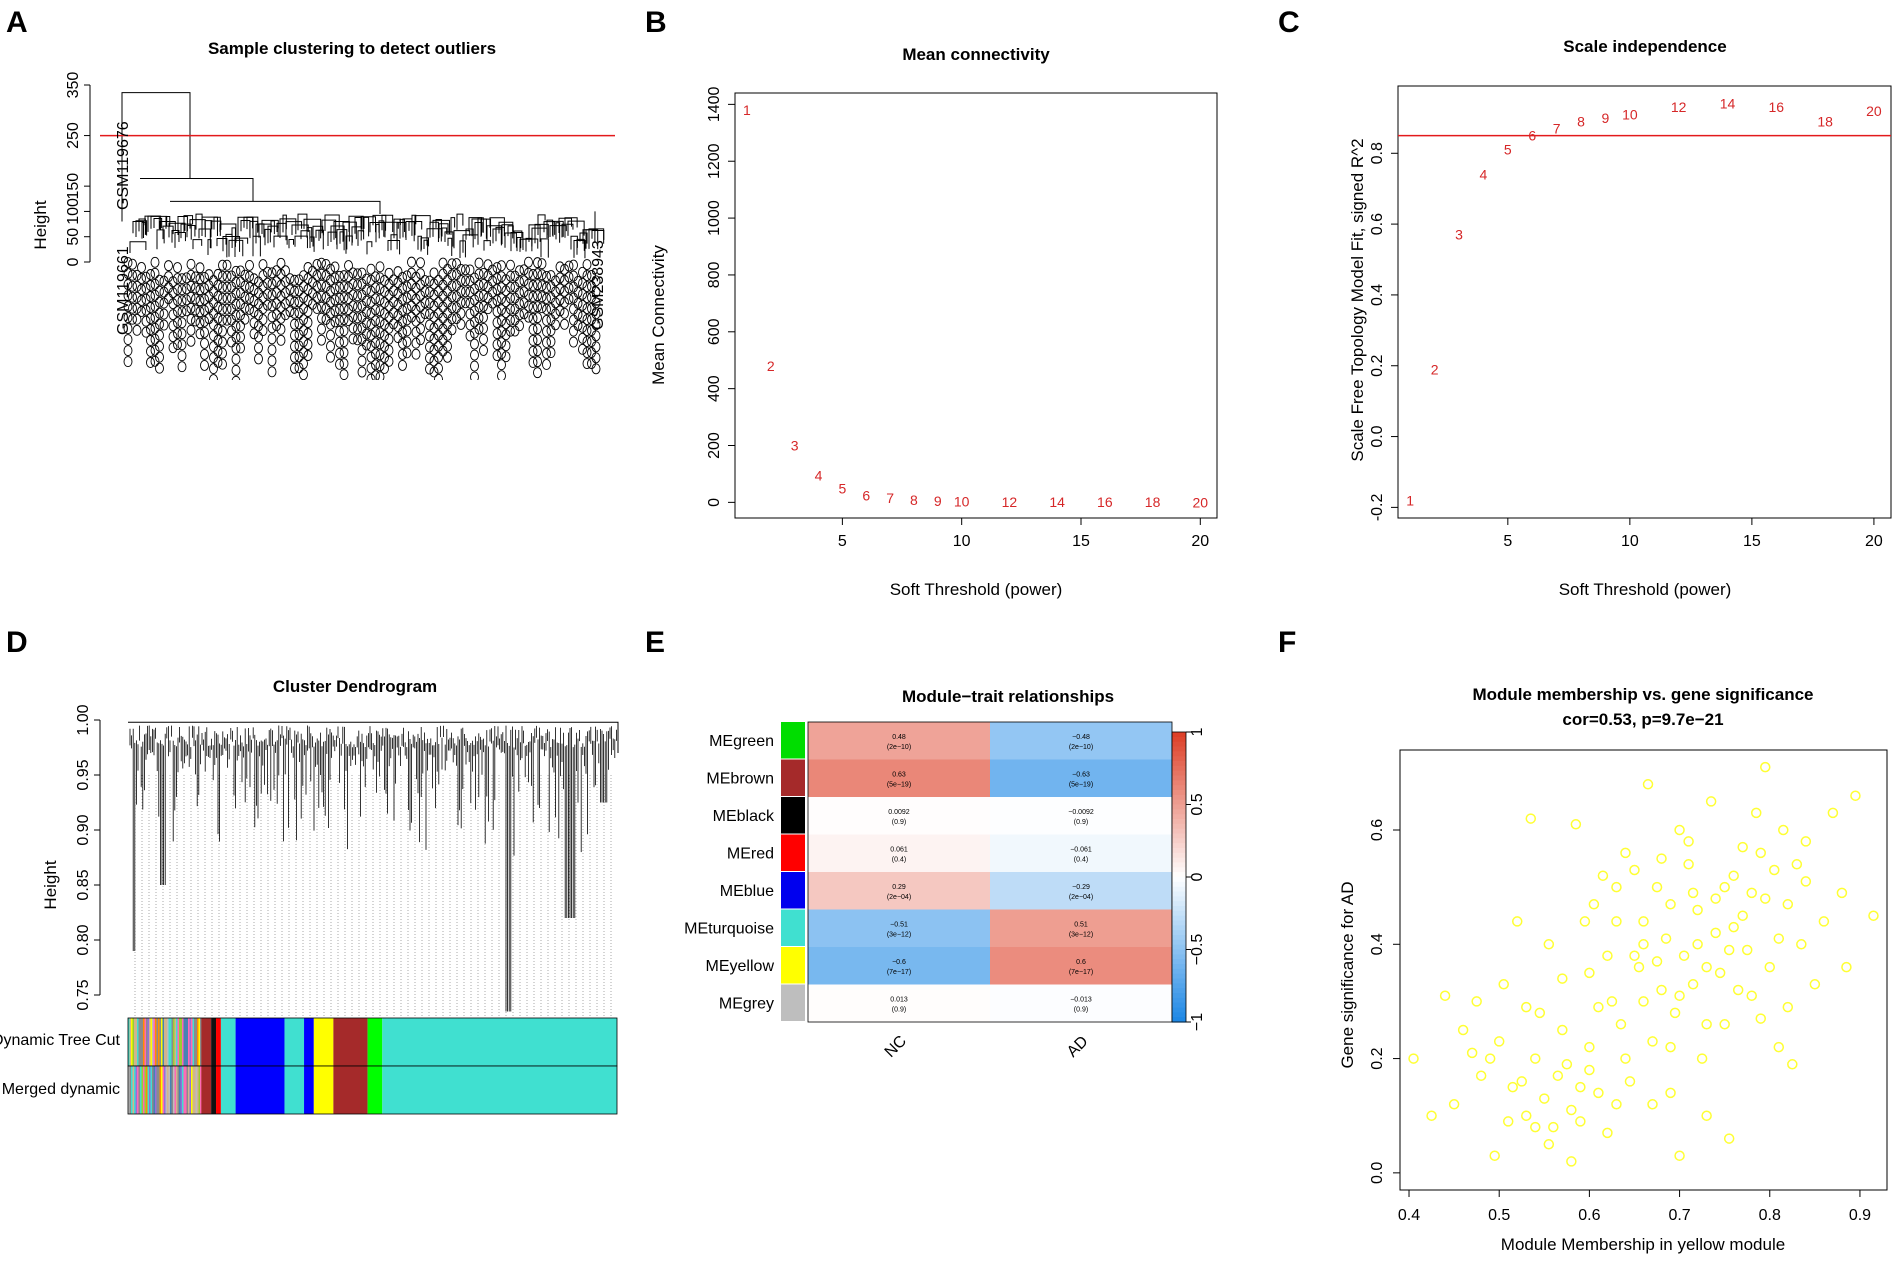 The height and width of the screenshot is (1261, 1895). What do you see at coordinates (1874, 111) in the screenshot?
I see `panel-c-point-label: 20` at bounding box center [1874, 111].